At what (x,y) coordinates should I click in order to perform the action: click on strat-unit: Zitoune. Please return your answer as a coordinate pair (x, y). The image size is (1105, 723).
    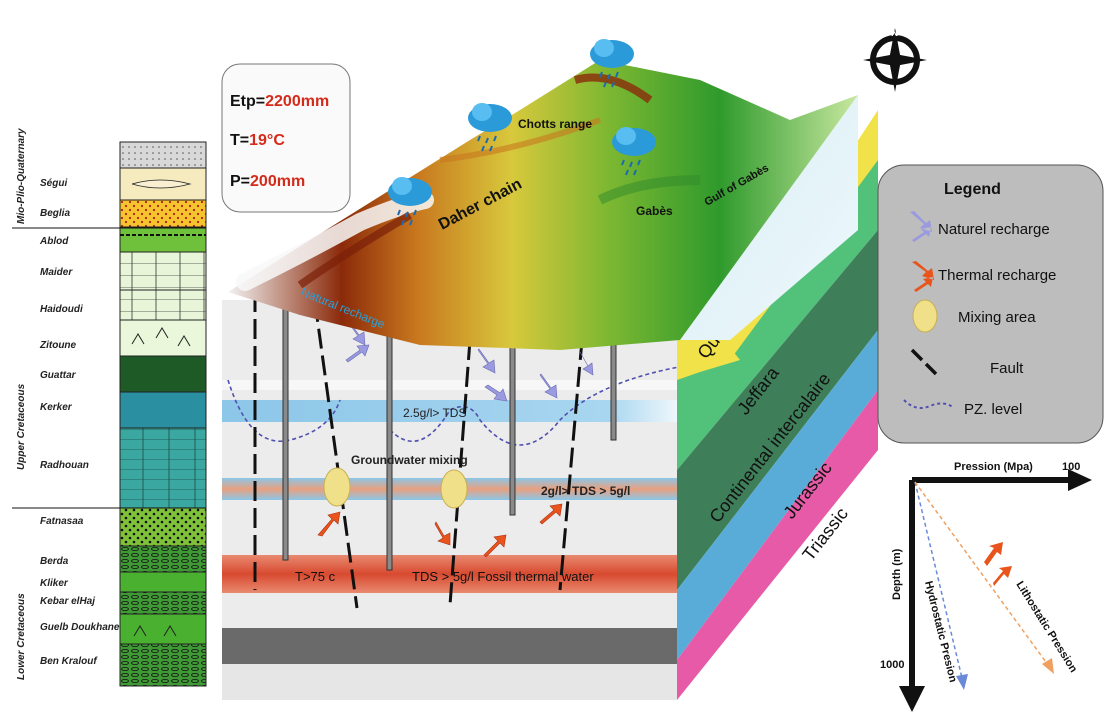
    Looking at the image, I should click on (58, 345).